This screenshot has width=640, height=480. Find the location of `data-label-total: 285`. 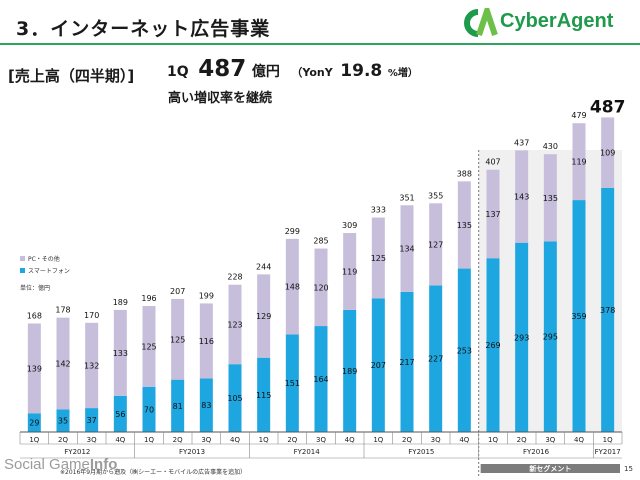

data-label-total: 285 is located at coordinates (320, 241).